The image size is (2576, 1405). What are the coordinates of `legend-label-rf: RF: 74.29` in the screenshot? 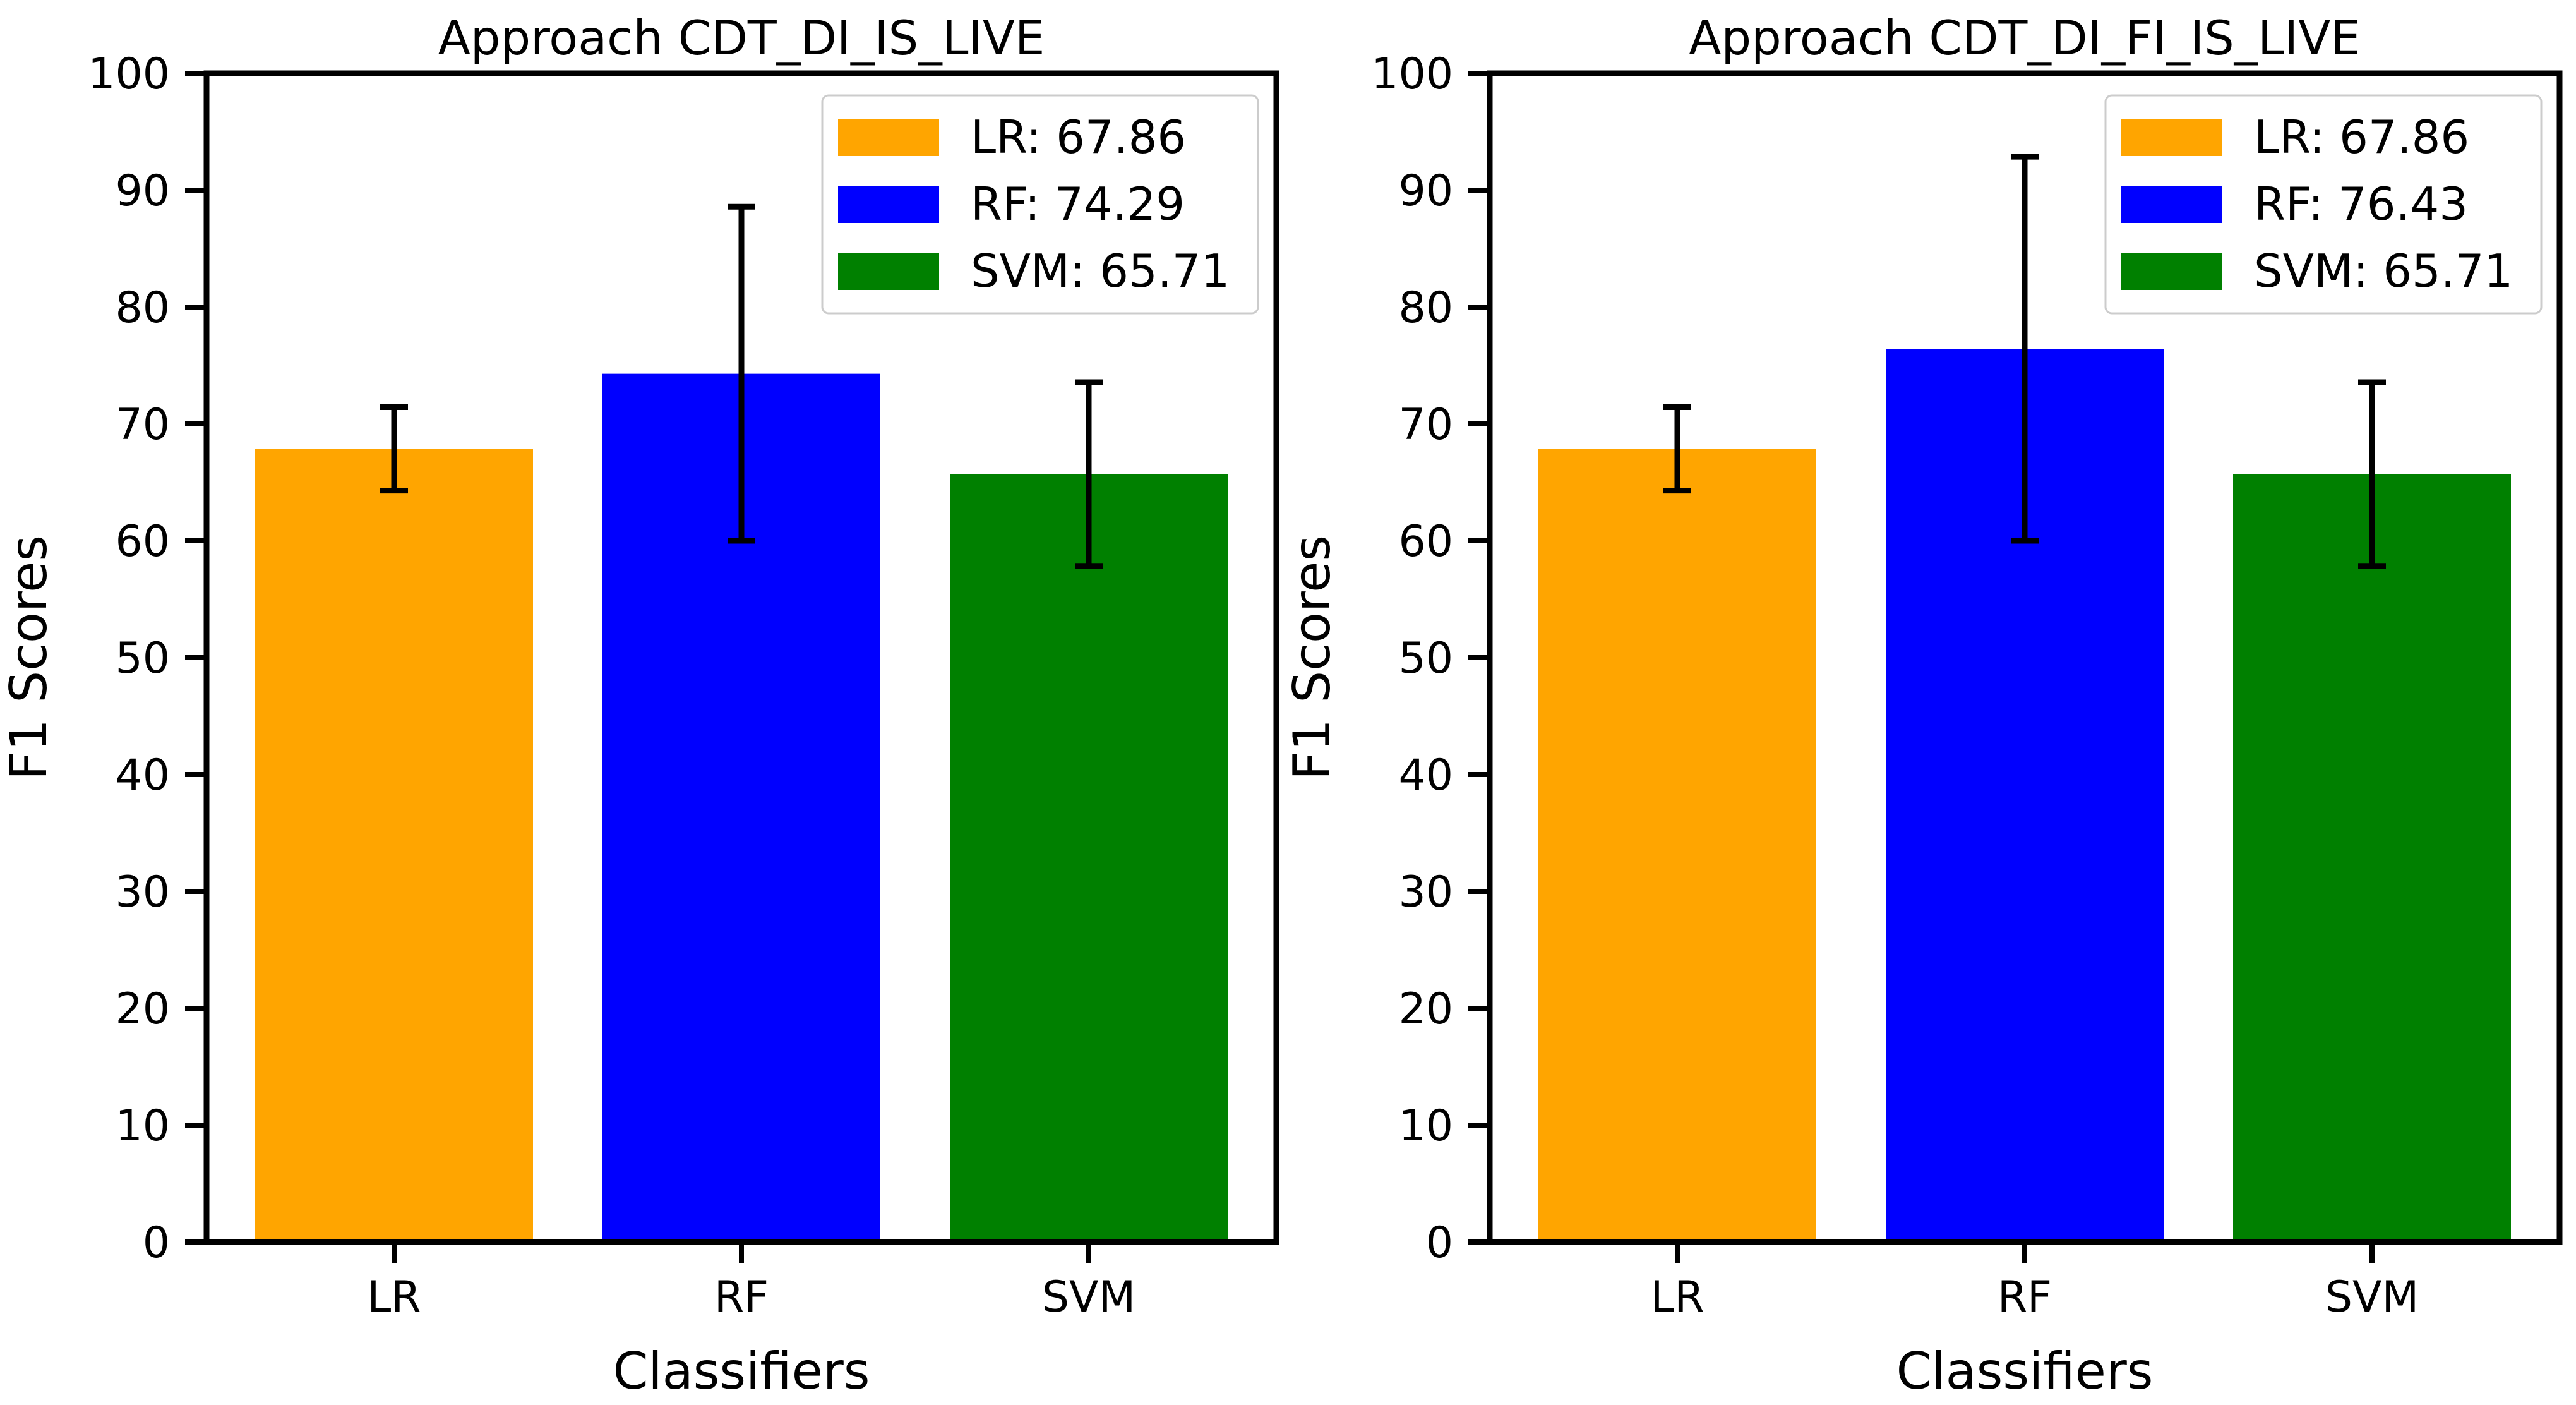 It's located at (1078, 204).